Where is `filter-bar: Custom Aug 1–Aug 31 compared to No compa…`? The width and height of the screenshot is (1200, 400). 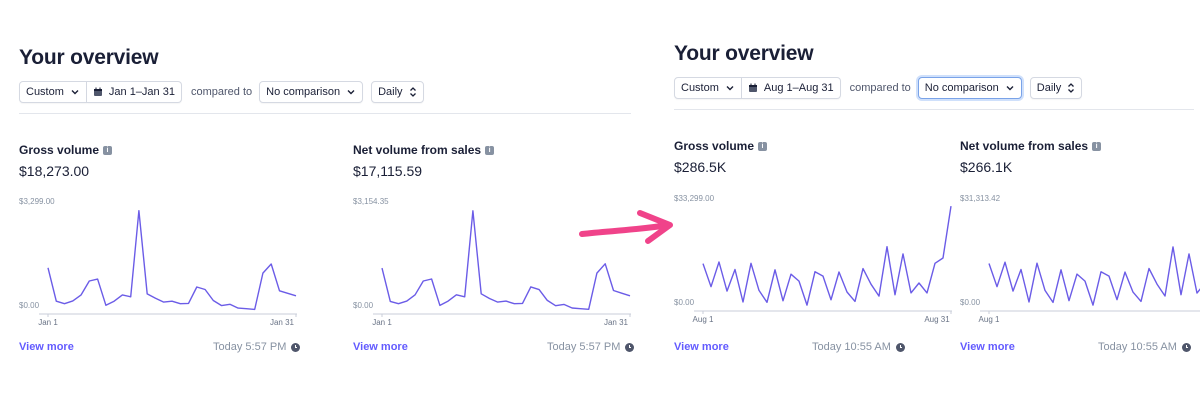 filter-bar: Custom Aug 1–Aug 31 compared to No compa… is located at coordinates (878, 88).